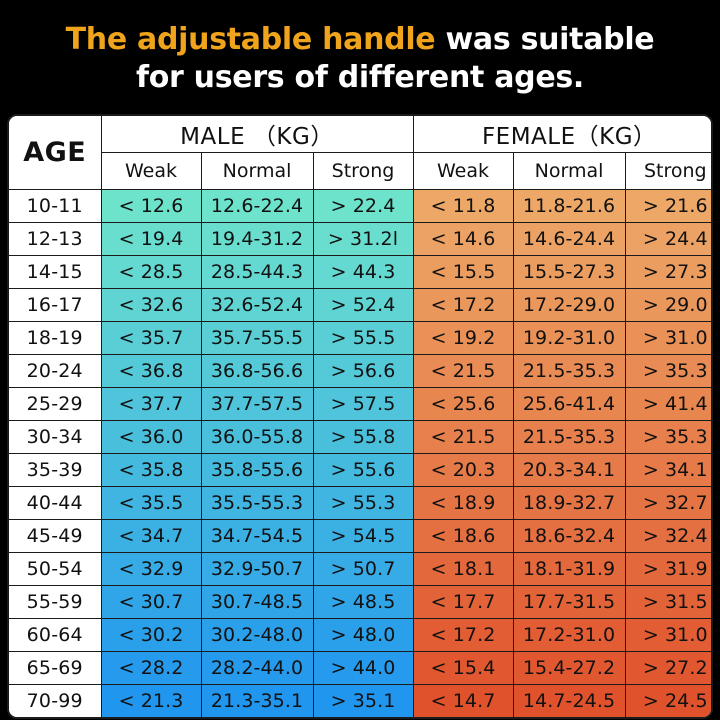 This screenshot has height=720, width=720. What do you see at coordinates (569, 569) in the screenshot?
I see `cell-female-normal: 18.1-31.9` at bounding box center [569, 569].